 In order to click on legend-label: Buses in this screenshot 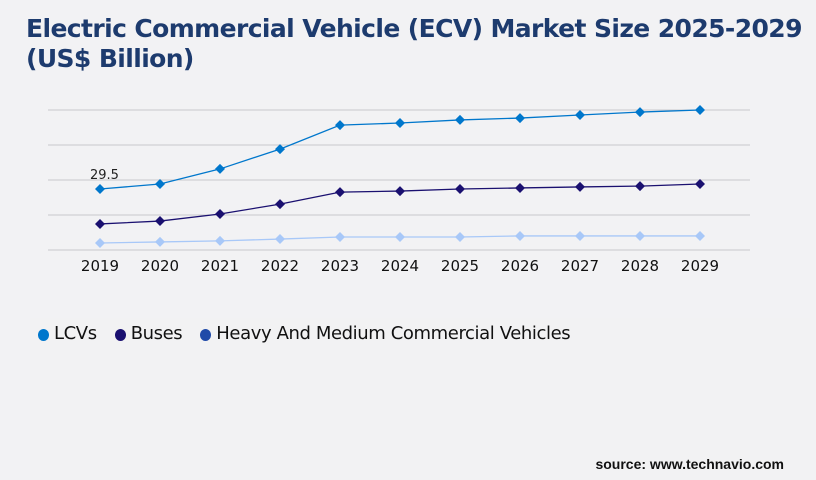, I will do `click(156, 333)`.